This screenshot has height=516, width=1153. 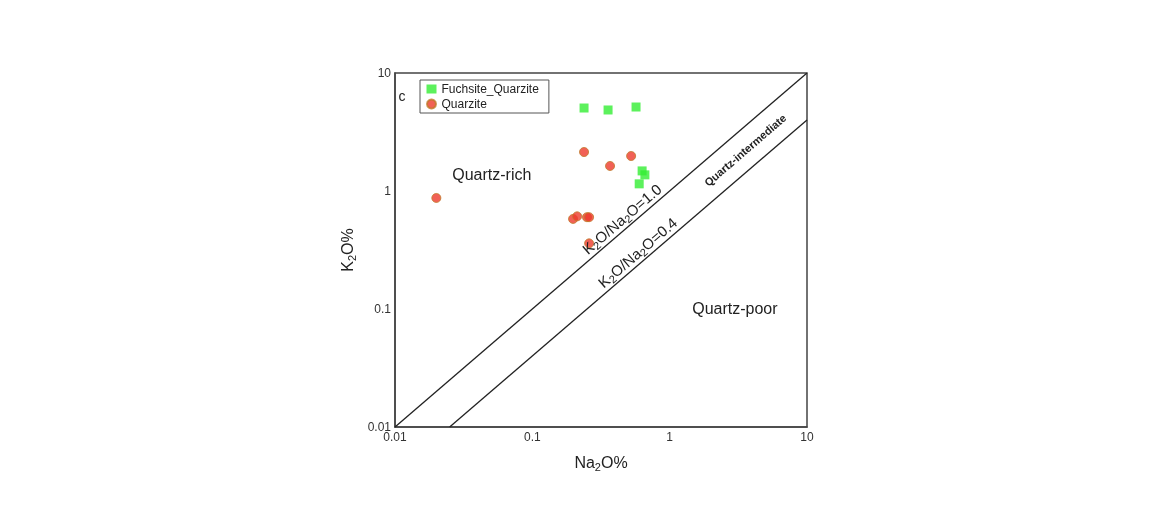 I want to click on annotation: Quartz-rich, so click(x=492, y=175).